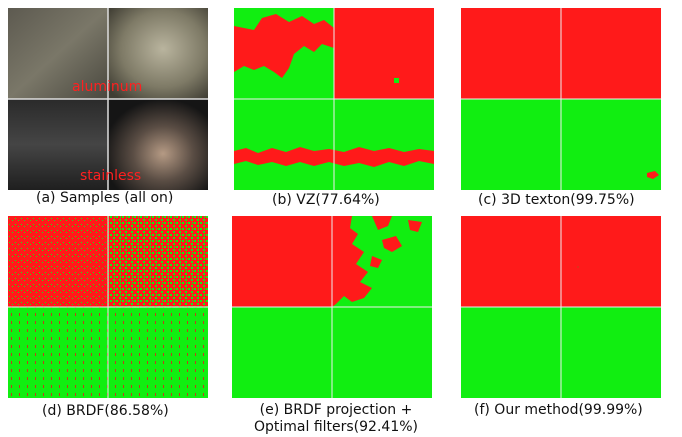 The width and height of the screenshot is (682, 437). What do you see at coordinates (105, 411) in the screenshot?
I see `caption-brdf: (d) BRDF(86.58%)` at bounding box center [105, 411].